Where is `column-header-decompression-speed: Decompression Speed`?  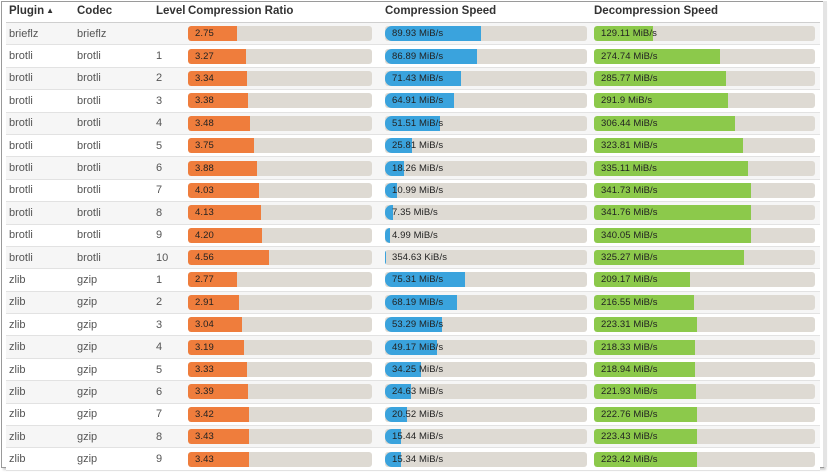
column-header-decompression-speed: Decompression Speed is located at coordinates (705, 11).